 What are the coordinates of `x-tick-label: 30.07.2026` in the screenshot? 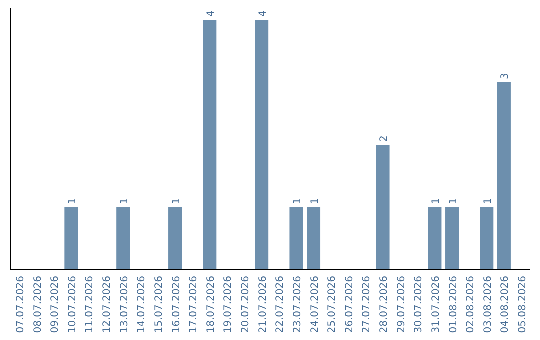 It's located at (419, 305).